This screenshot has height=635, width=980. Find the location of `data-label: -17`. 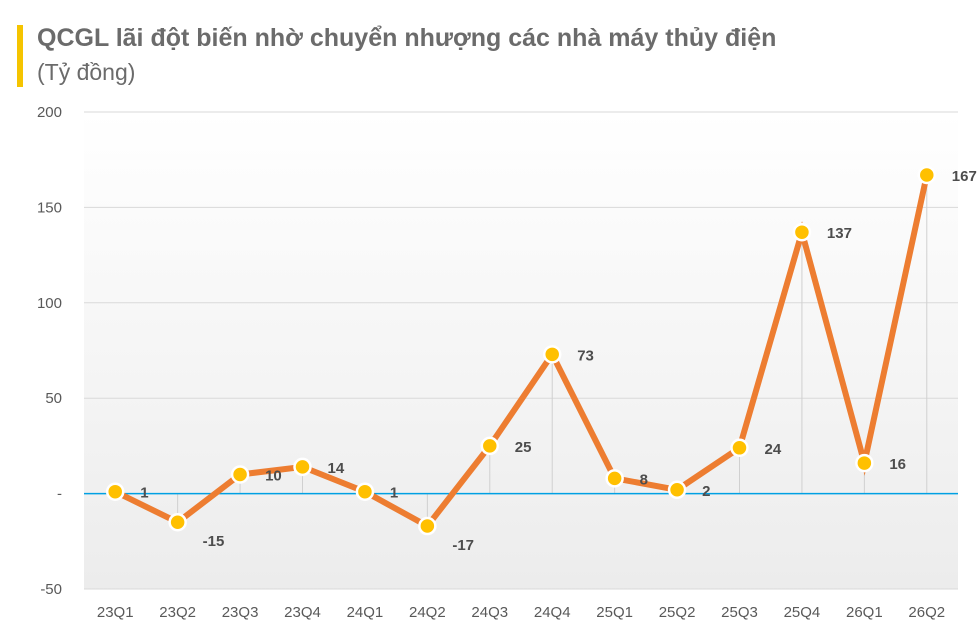

data-label: -17 is located at coordinates (463, 545).